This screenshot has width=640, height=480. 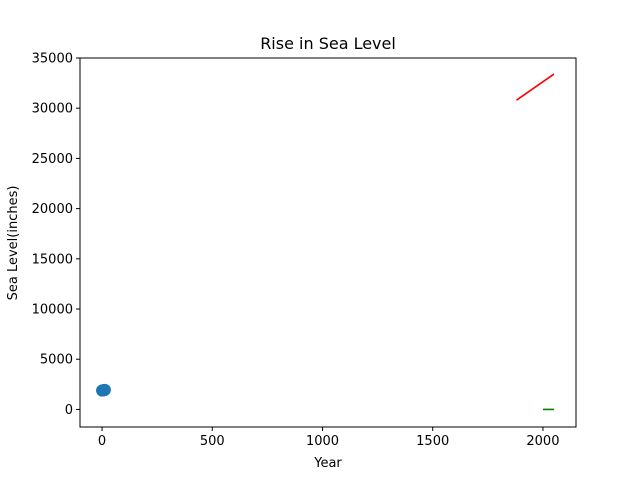 I want to click on y-tick-label: 25000, so click(x=52, y=159).